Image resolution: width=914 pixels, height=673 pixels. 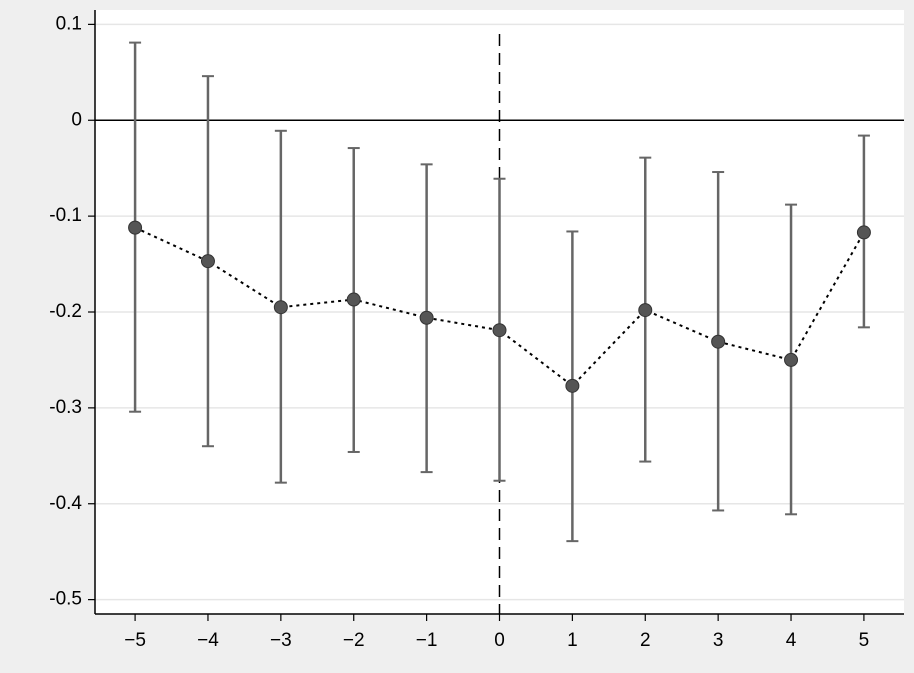 What do you see at coordinates (65, 311) in the screenshot?
I see `y-tick-label: -0.2` at bounding box center [65, 311].